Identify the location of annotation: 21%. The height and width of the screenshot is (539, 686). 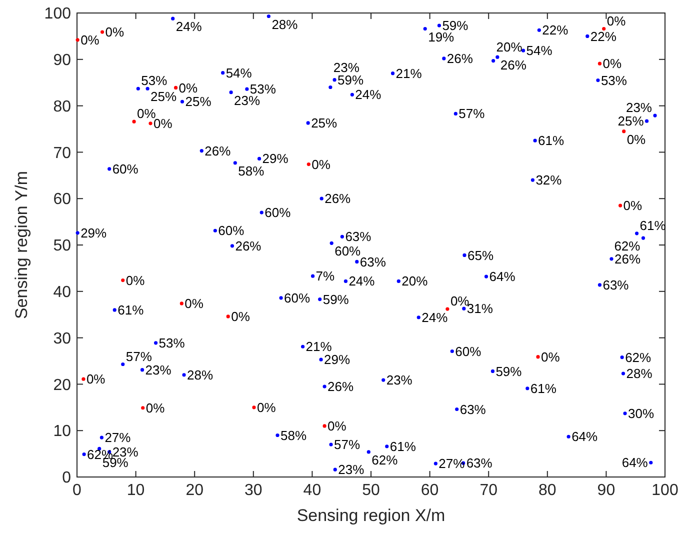
(319, 346).